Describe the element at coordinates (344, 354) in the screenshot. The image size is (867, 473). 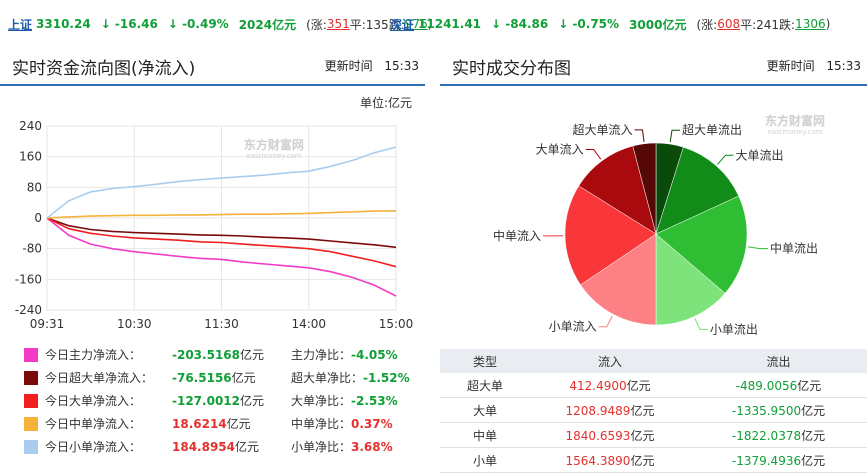
I see `legend-ratio: 主力净比：-4.05%` at that location.